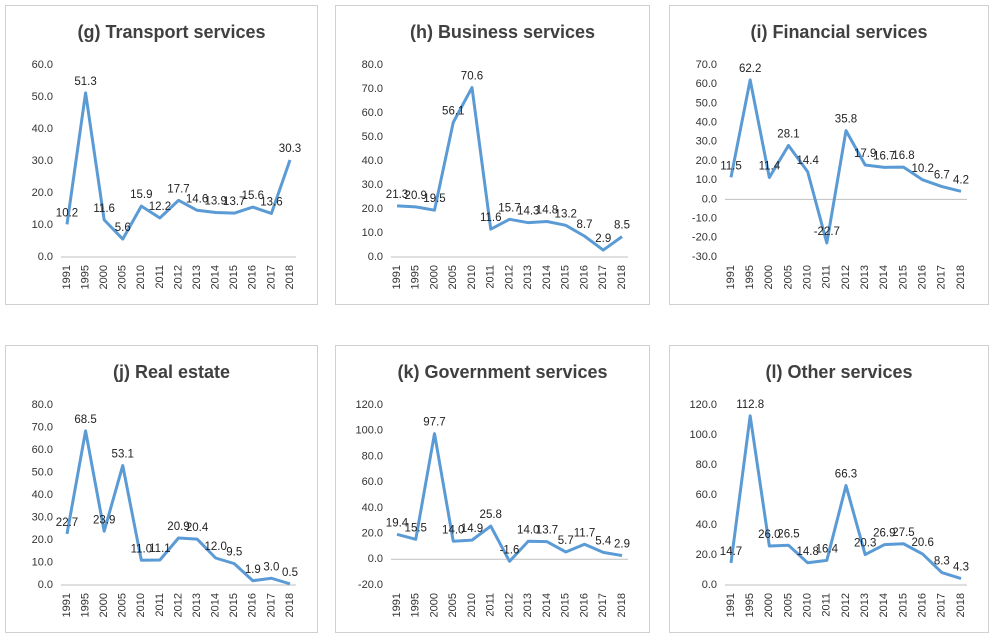  What do you see at coordinates (416, 196) in the screenshot?
I see `data-label: 20.9` at bounding box center [416, 196].